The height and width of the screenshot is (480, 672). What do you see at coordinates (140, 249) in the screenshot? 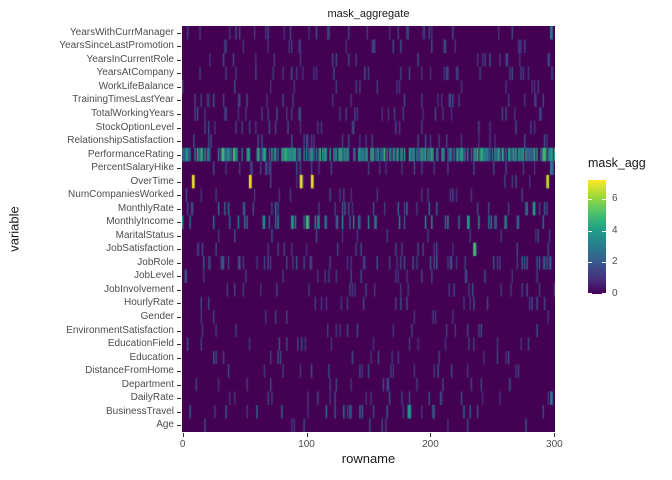
I see `y-tick-label: JobSatisfaction` at bounding box center [140, 249].